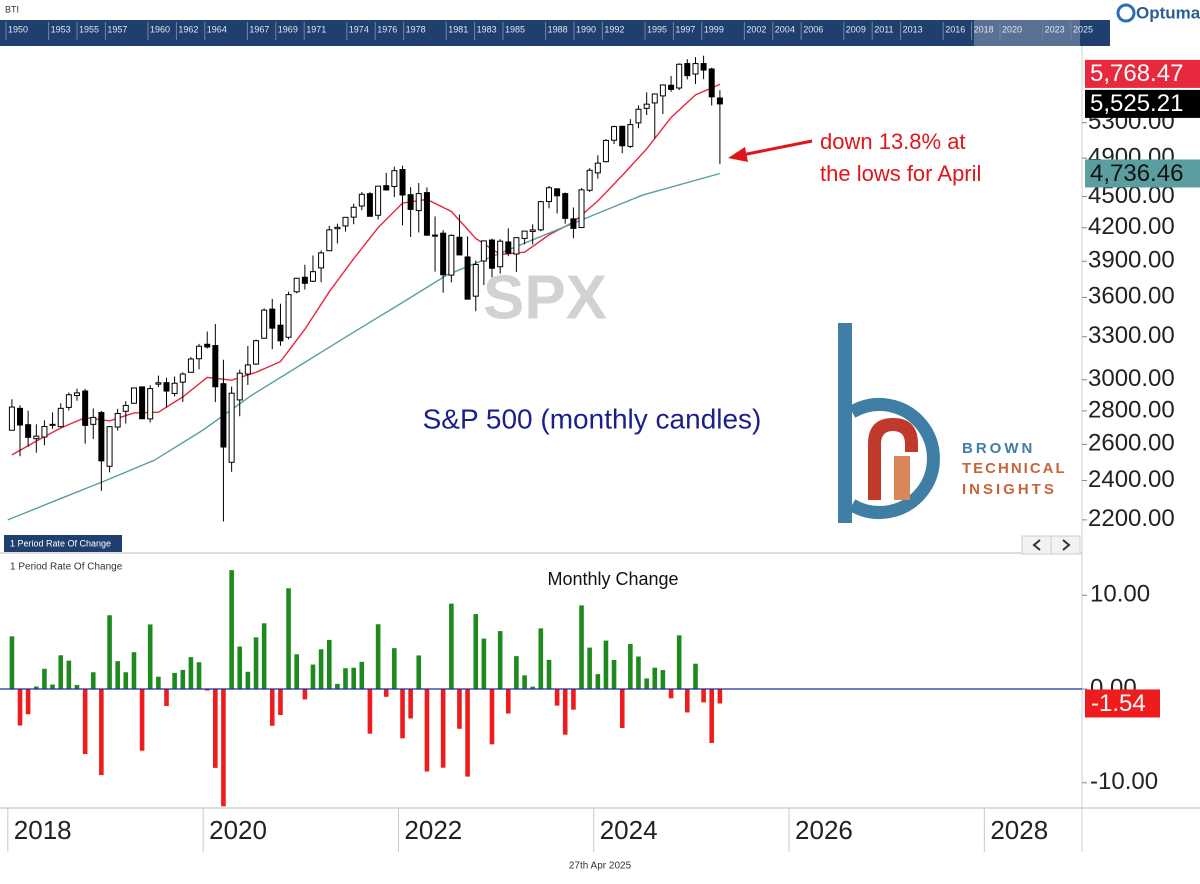 Image resolution: width=1200 pixels, height=884 pixels. I want to click on annotation: down 13.8% at, so click(893, 141).